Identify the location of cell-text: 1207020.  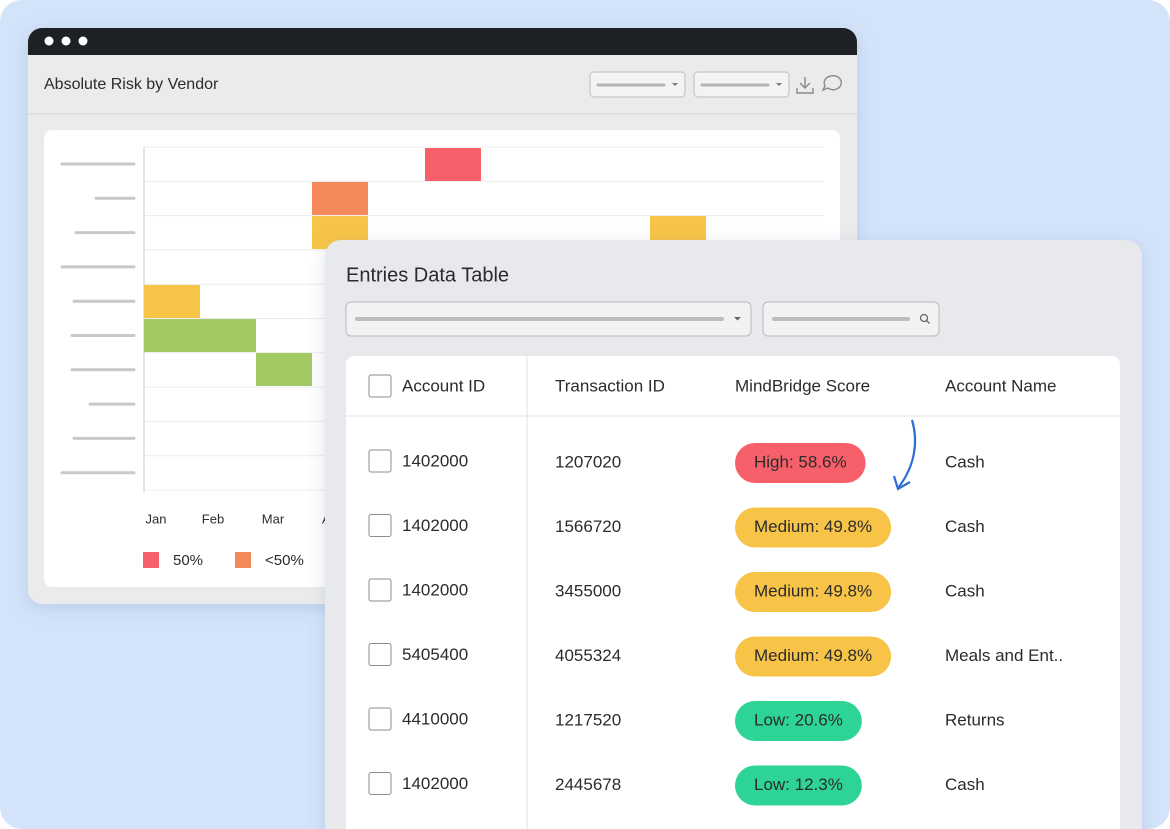
(588, 461).